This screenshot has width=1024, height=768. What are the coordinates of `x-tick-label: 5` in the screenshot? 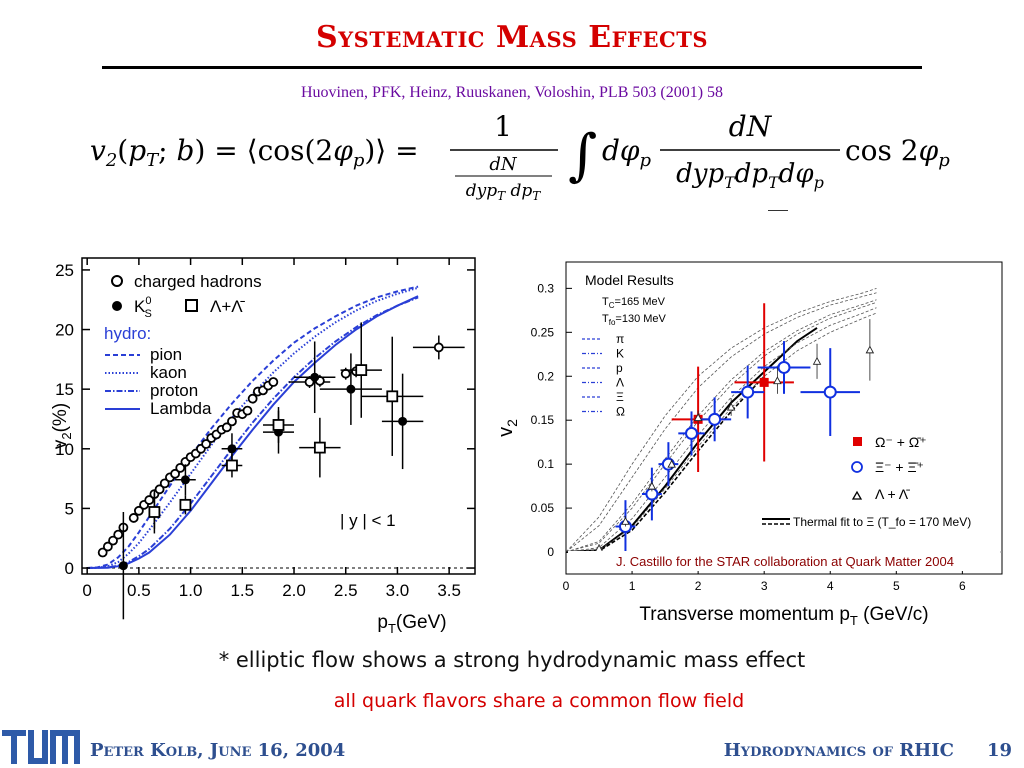 It's located at (896, 586).